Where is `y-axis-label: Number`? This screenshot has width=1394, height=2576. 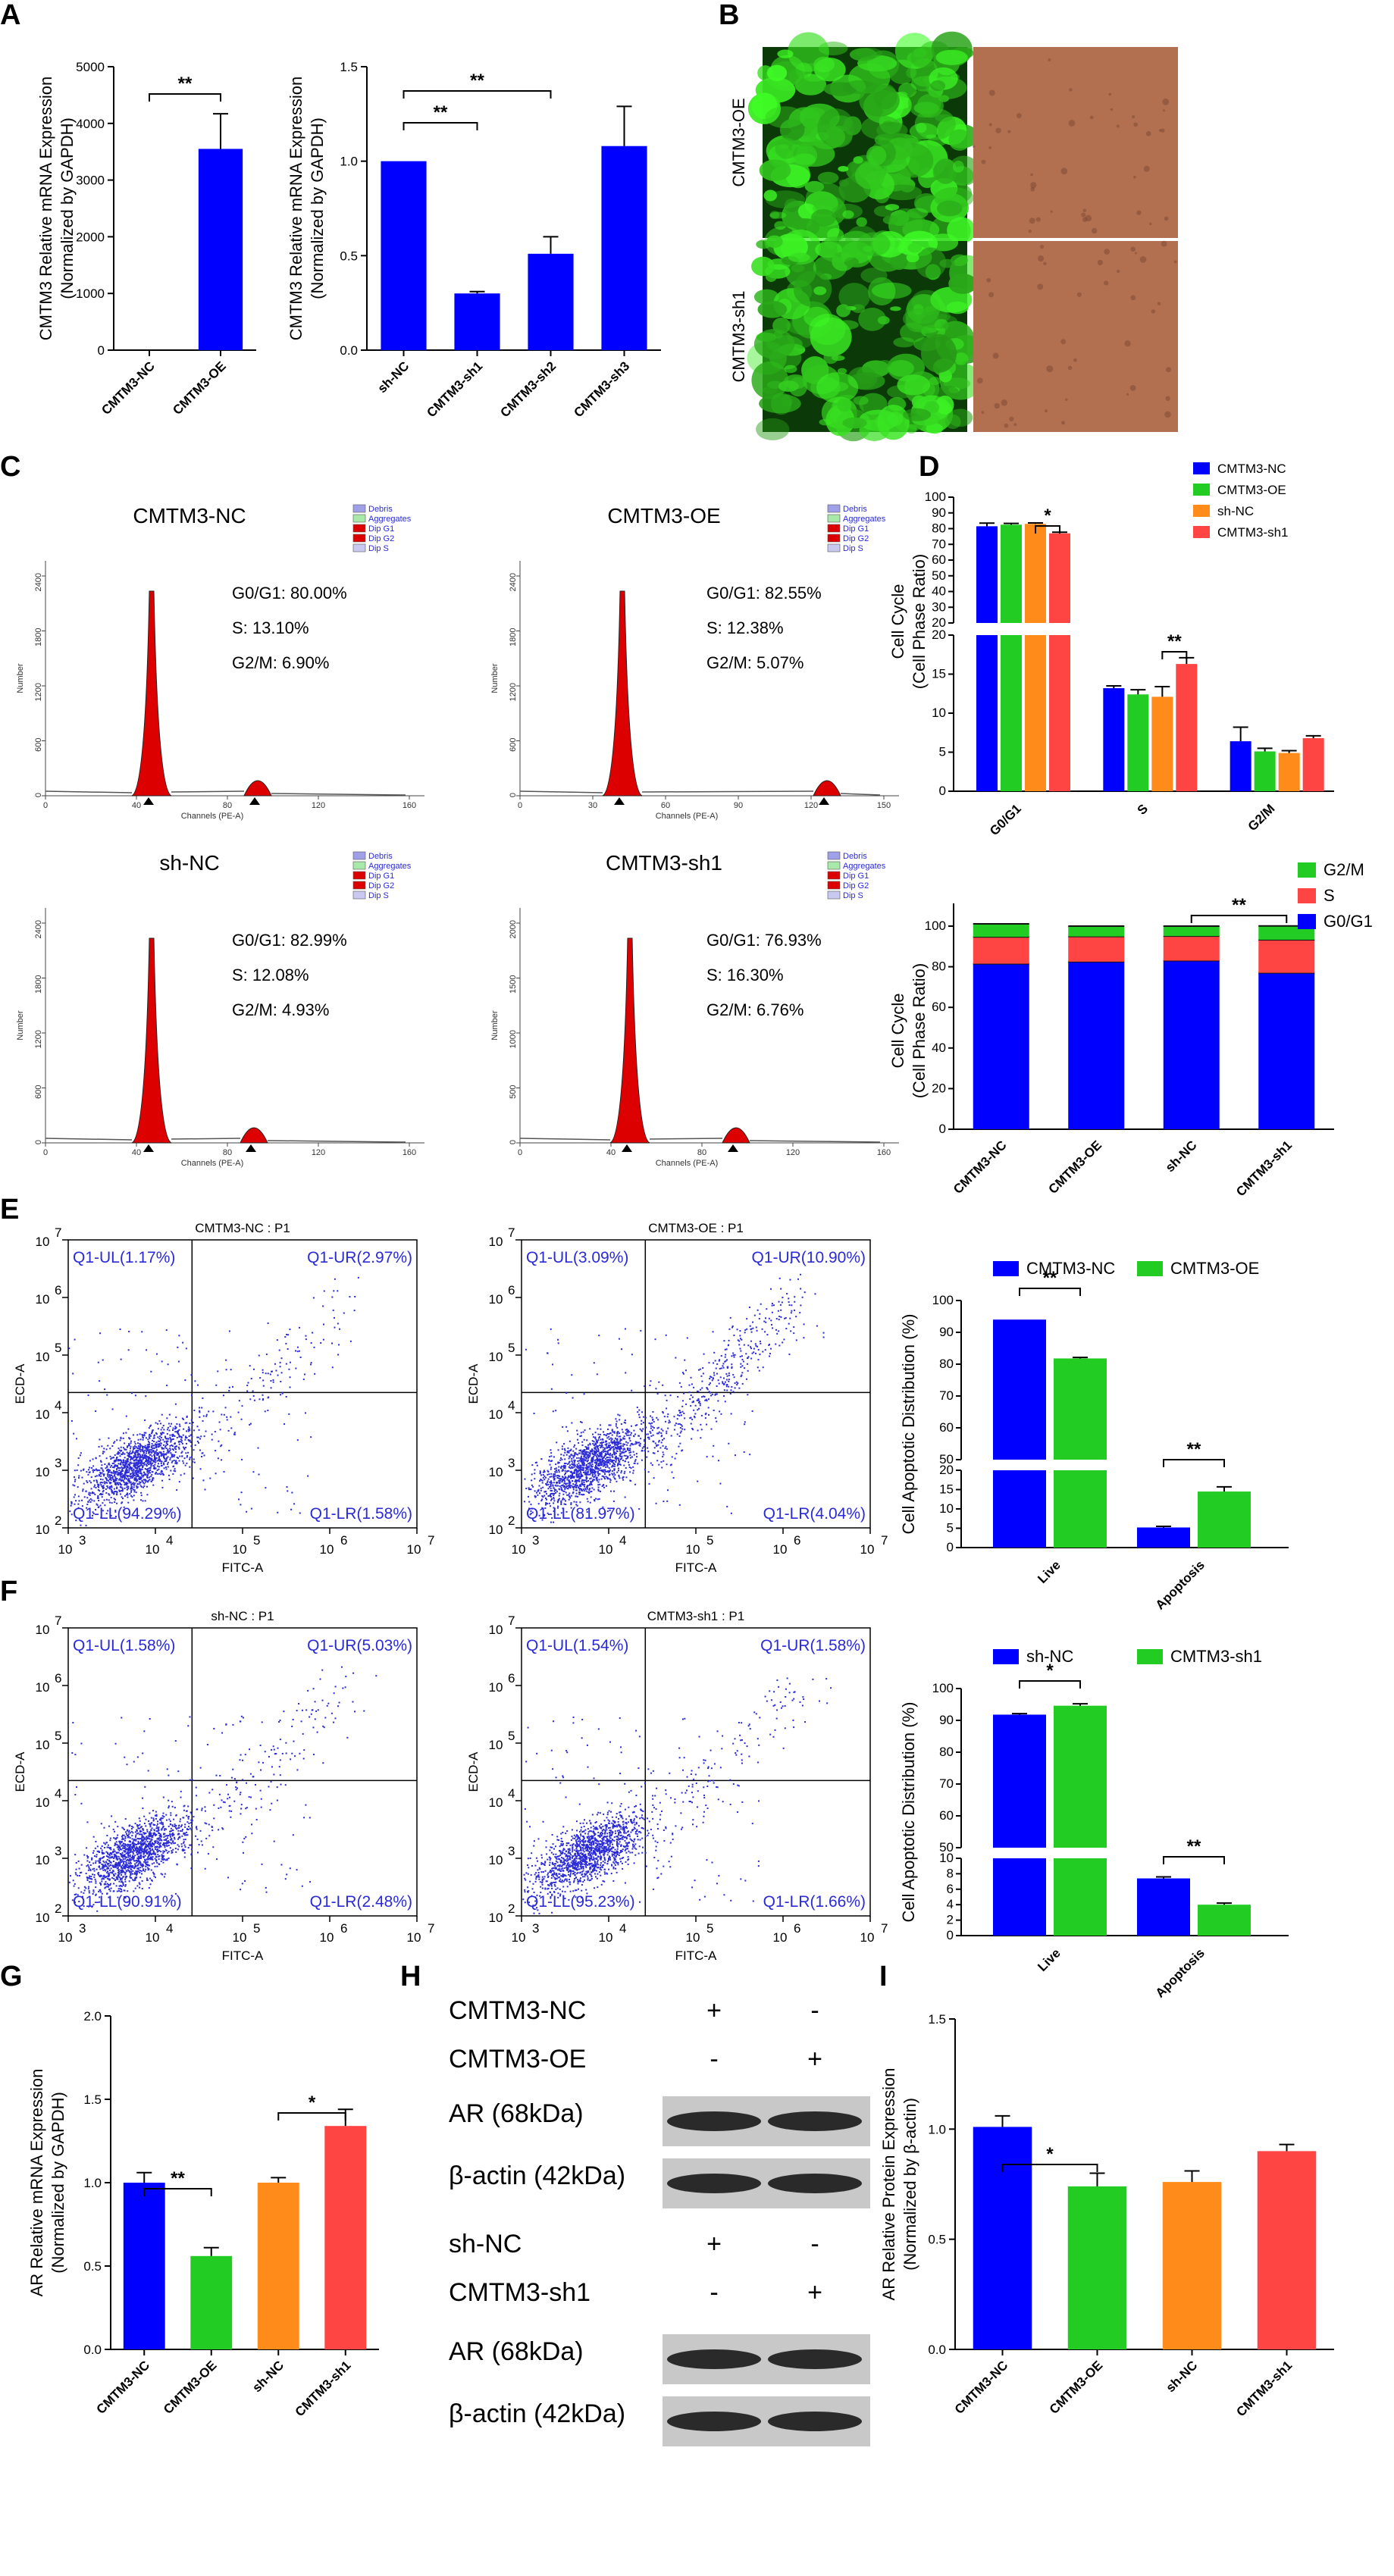 y-axis-label: Number is located at coordinates (495, 1025).